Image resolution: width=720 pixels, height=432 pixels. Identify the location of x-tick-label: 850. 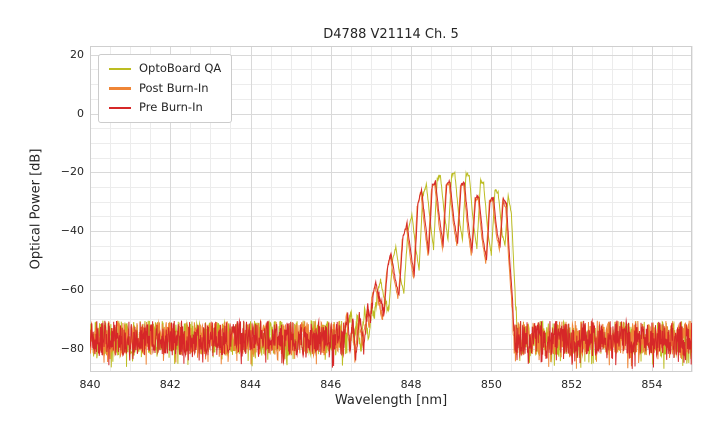
(491, 384).